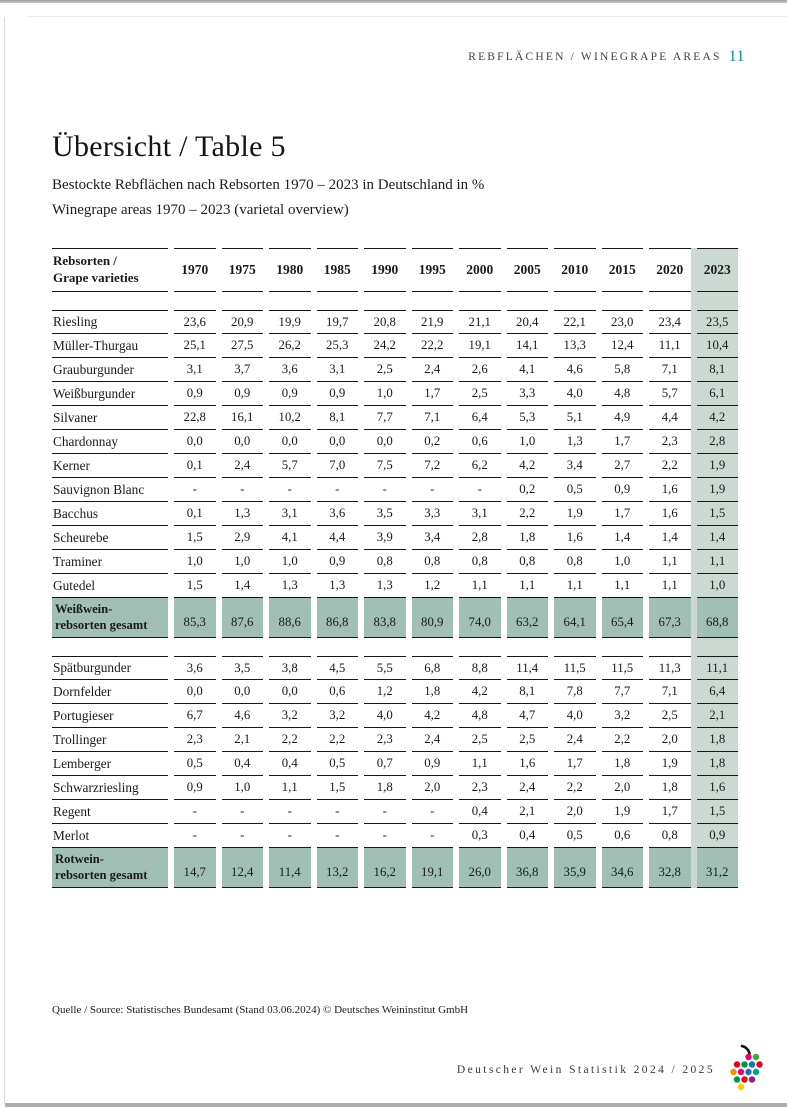  Describe the element at coordinates (432, 466) in the screenshot. I see `value-cell: 7,2` at that location.